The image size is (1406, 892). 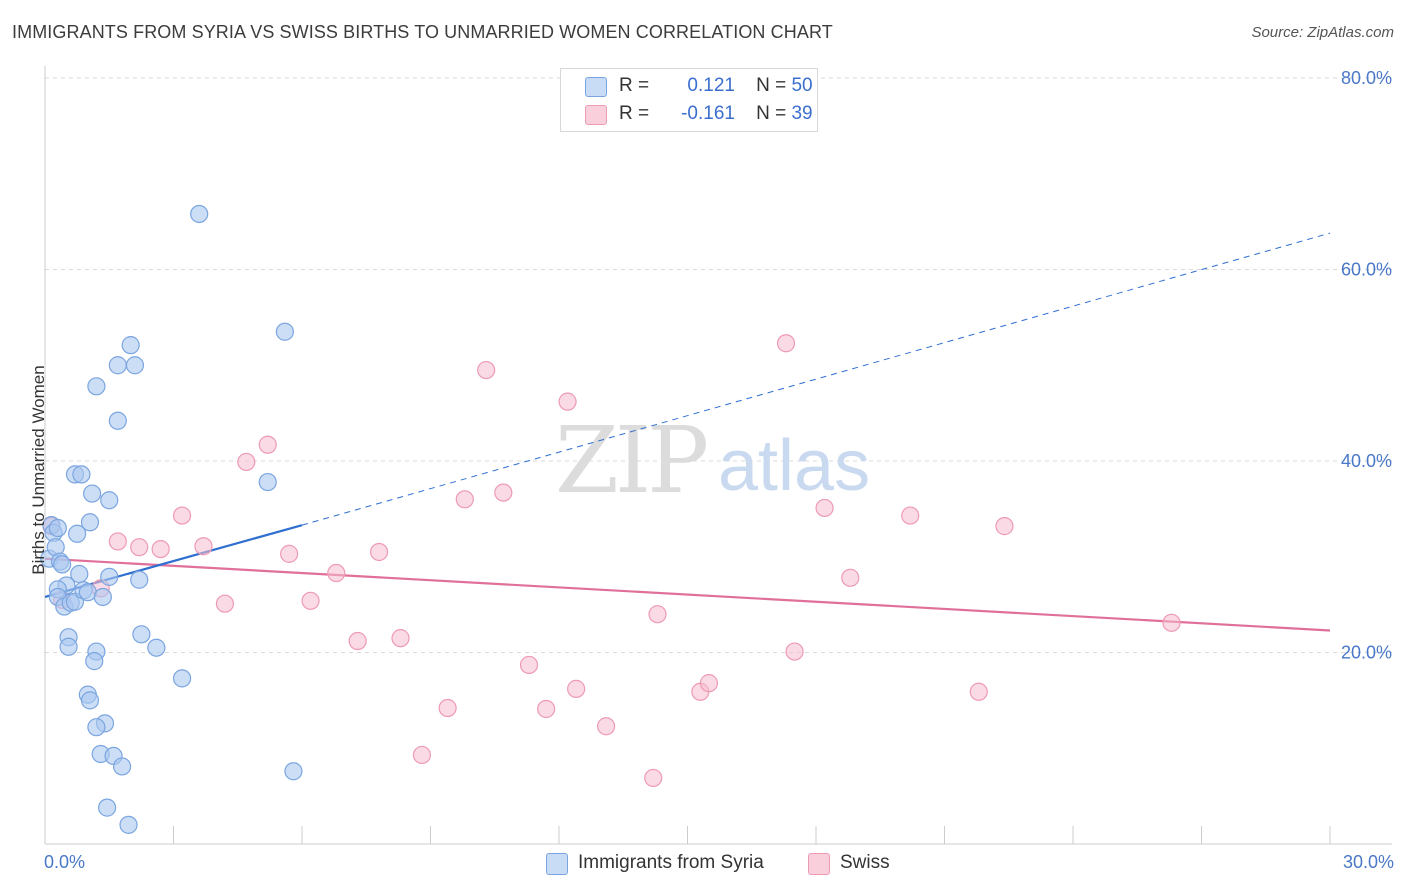 I want to click on legend-n-value: 50, so click(x=802, y=85).